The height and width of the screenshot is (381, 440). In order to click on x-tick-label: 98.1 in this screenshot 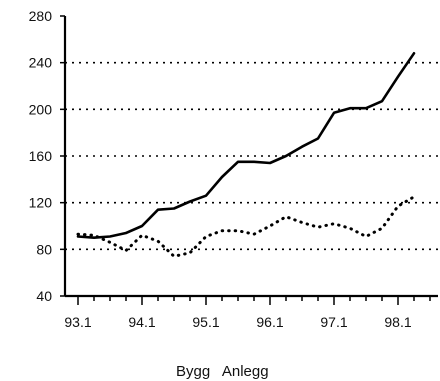, I will do `click(397, 322)`.